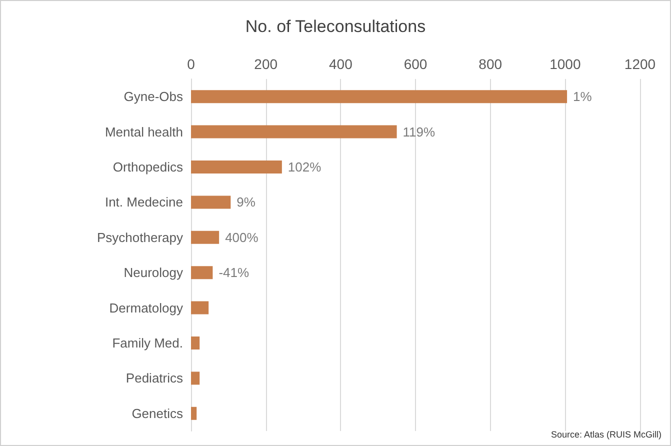  Describe the element at coordinates (335, 26) in the screenshot. I see `chart-title: No. of Teleconsultations` at that location.